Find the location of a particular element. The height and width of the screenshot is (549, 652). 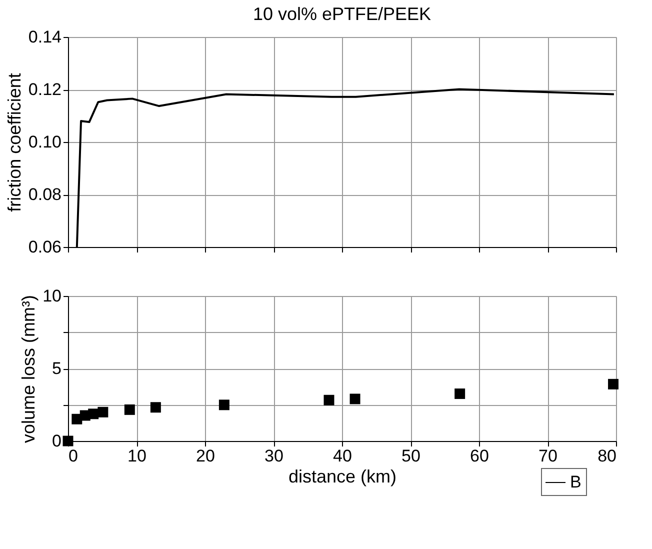

x-tick-label: 50 is located at coordinates (411, 456).